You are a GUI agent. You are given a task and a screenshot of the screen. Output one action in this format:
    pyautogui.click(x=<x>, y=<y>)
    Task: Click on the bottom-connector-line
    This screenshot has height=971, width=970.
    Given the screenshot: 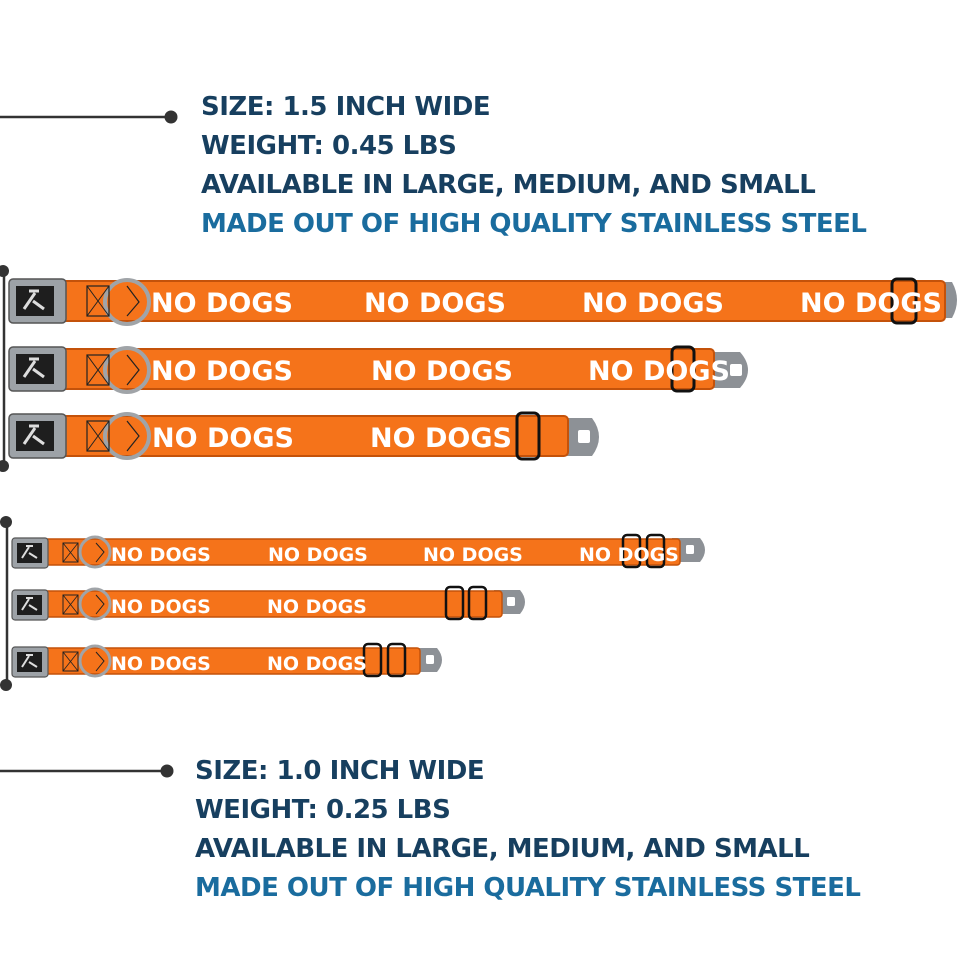 What is the action you would take?
    pyautogui.click(x=87, y=771)
    